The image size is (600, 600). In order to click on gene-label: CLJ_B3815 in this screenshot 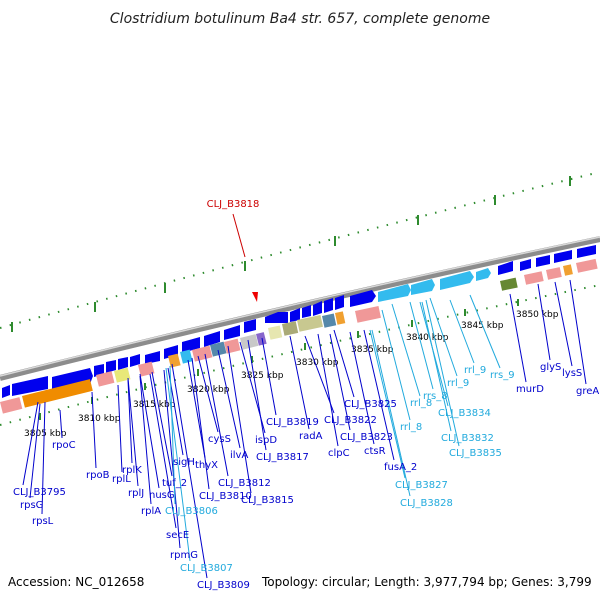, I will do `click(267, 500)`.